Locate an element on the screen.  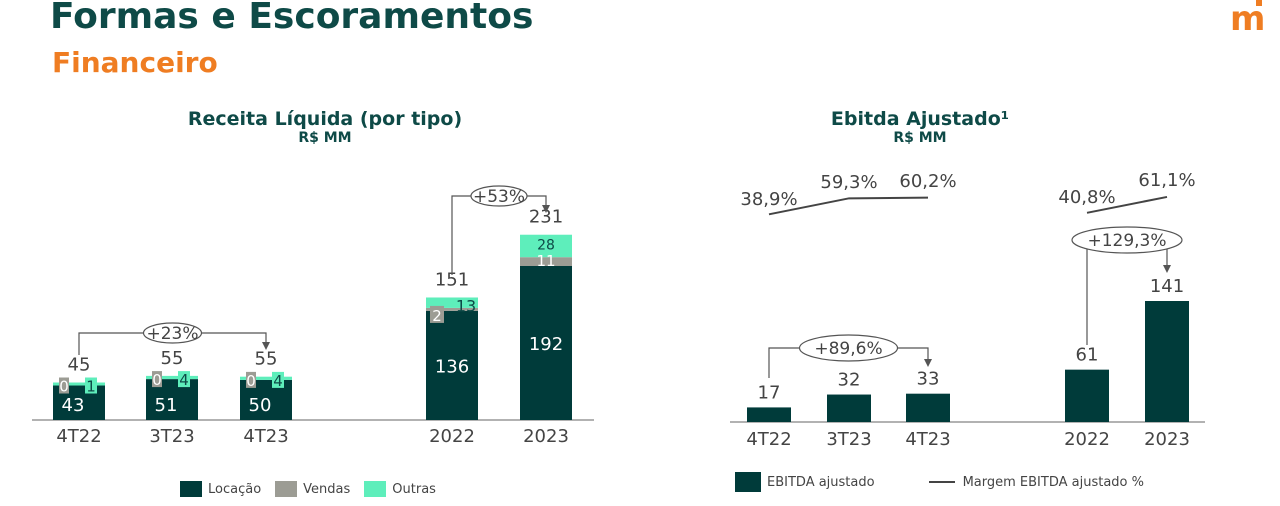
ebitda-bar-4t23 is located at coordinates (928, 407).